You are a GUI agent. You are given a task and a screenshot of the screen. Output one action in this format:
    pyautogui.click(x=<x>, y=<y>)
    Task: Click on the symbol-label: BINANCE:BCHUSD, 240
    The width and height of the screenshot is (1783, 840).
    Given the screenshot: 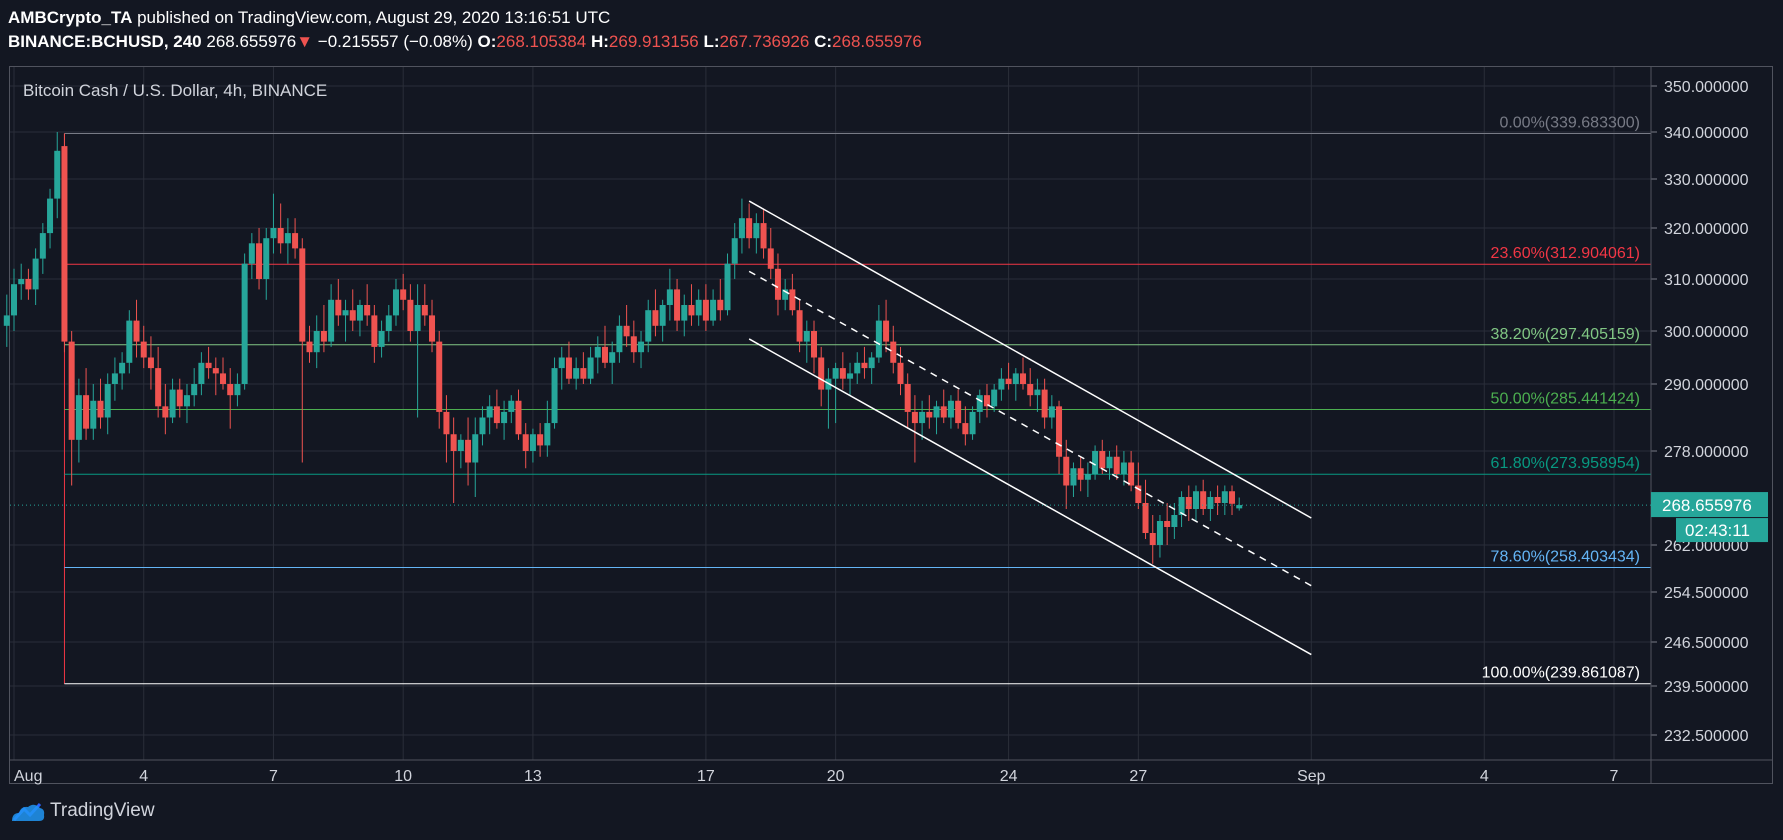 What is the action you would take?
    pyautogui.click(x=105, y=41)
    